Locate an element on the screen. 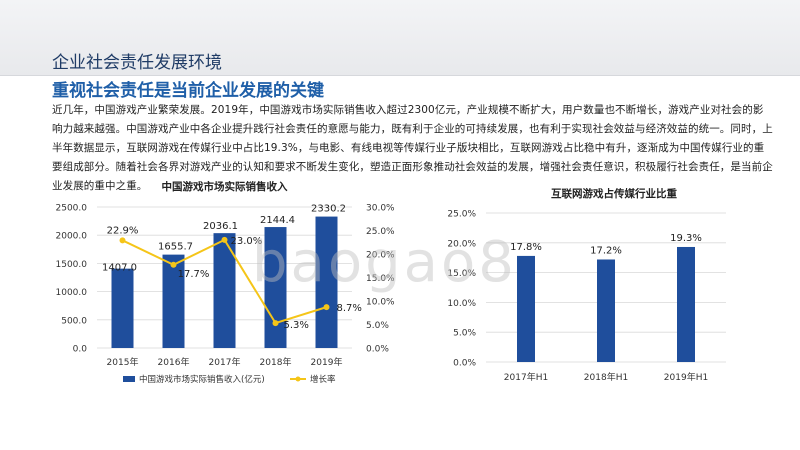  chart1-line-label: 22.9% is located at coordinates (123, 230).